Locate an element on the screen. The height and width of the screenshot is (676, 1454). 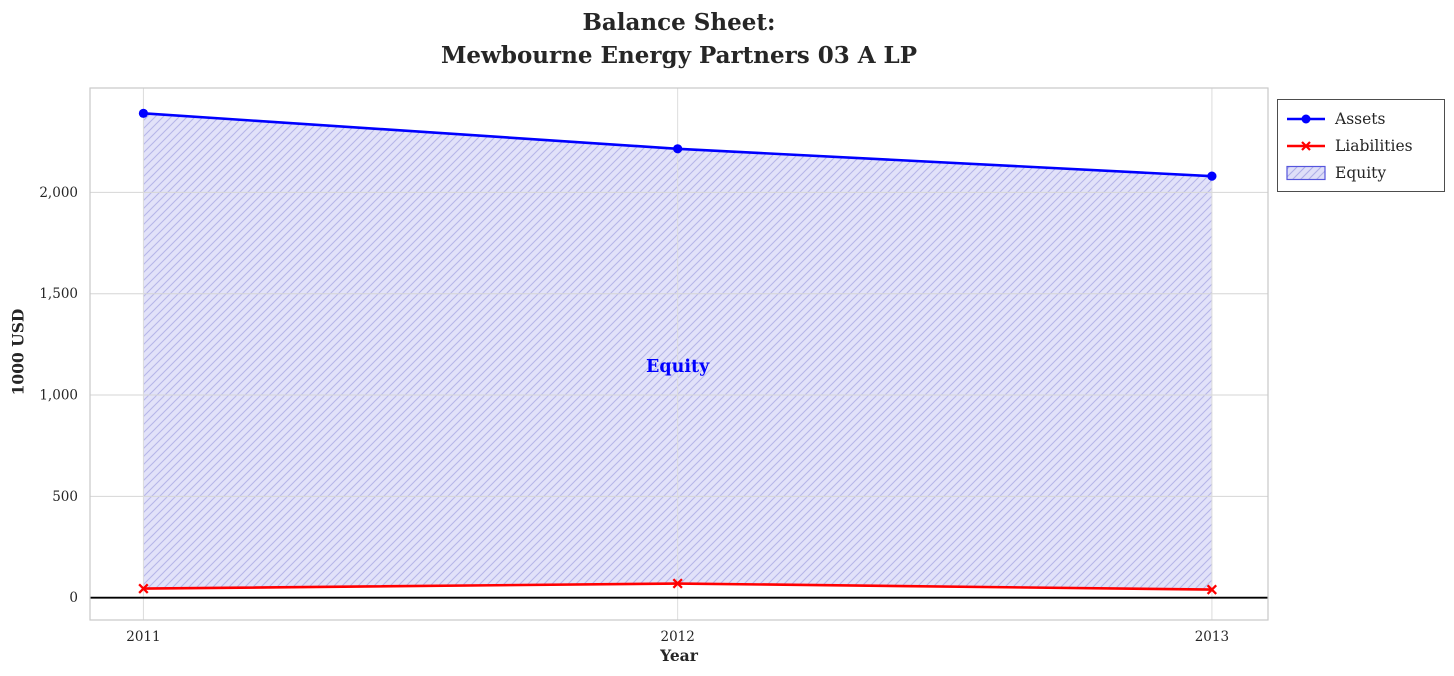
legend: Assets Liabilities Equity is located at coordinates (1361, 145).